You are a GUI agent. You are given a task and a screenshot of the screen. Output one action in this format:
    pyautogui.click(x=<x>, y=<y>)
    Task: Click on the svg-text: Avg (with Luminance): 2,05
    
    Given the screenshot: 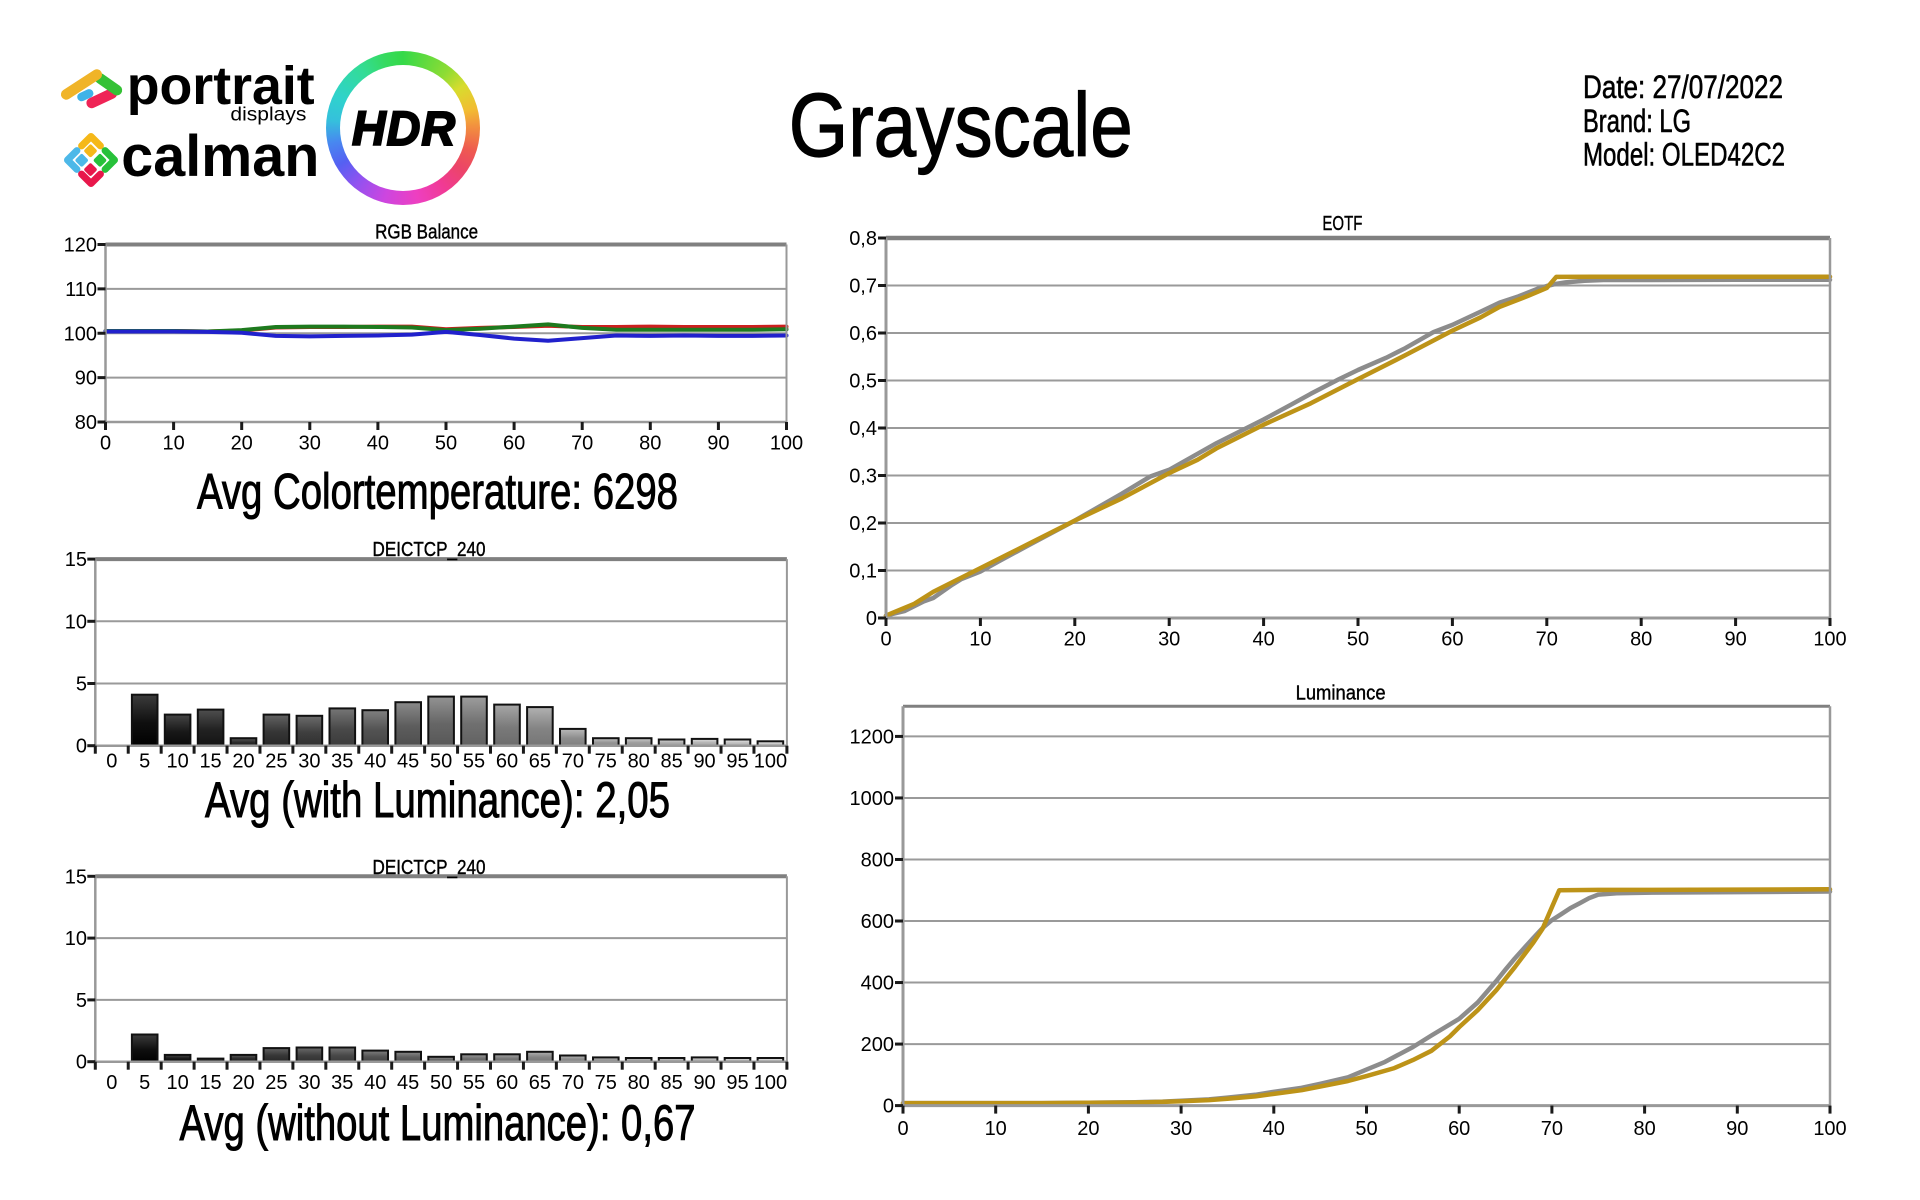 What is the action you would take?
    pyautogui.click(x=437, y=800)
    